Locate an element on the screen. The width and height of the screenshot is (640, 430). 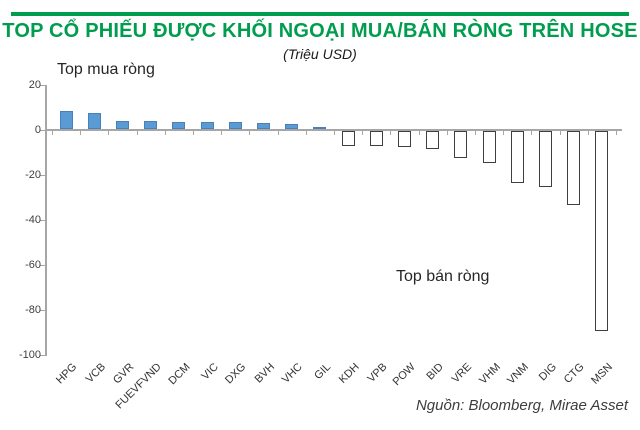
y-axis-tick-label: 20 is located at coordinates (34, 85).